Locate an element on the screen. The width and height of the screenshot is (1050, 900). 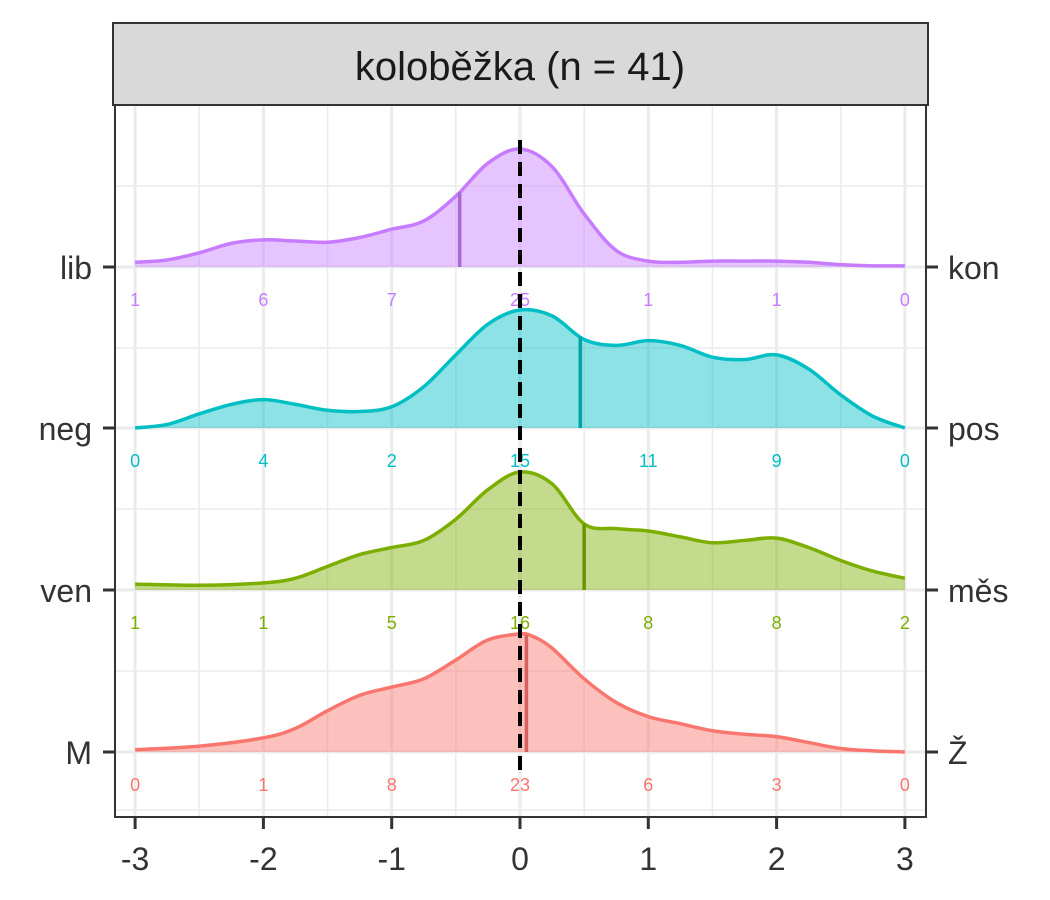
y-label-left: lib is located at coordinates (76, 268).